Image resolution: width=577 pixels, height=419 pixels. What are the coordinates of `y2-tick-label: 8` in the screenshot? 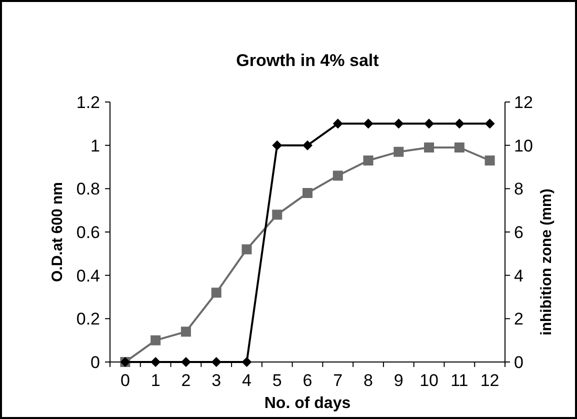 It's located at (519, 189).